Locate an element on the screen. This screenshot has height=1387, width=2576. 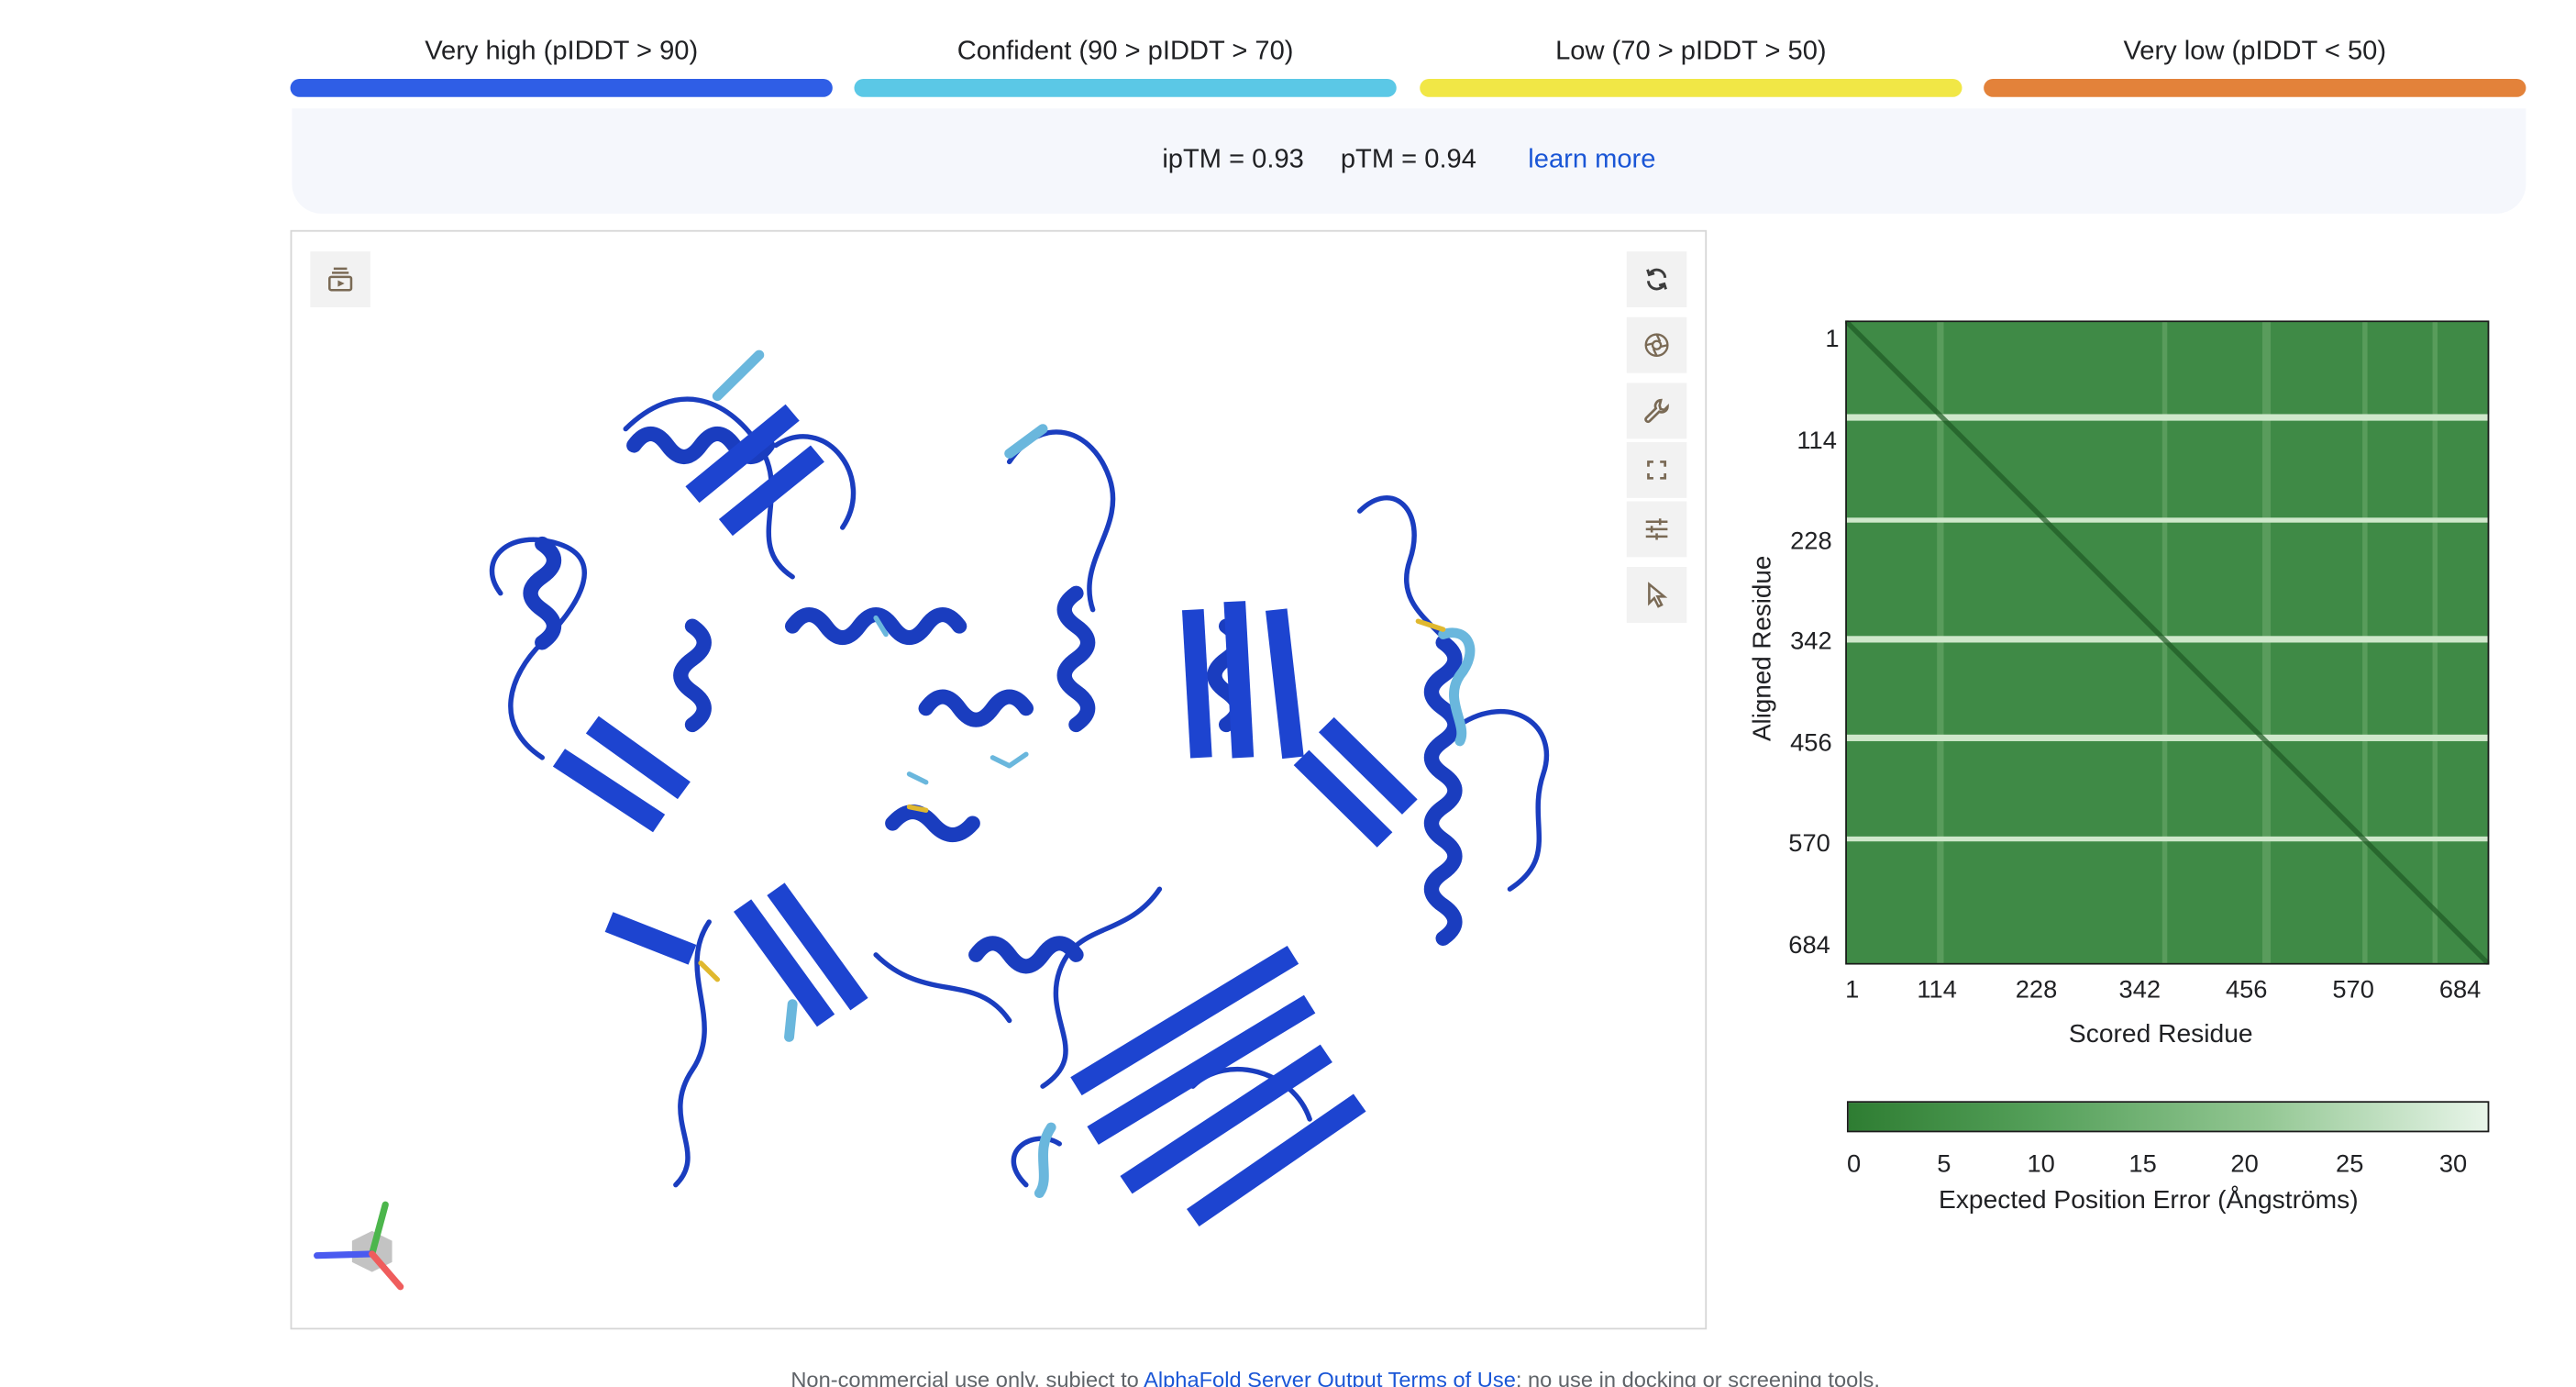
x-axis-title: Scored Residue is located at coordinates (2160, 1034).